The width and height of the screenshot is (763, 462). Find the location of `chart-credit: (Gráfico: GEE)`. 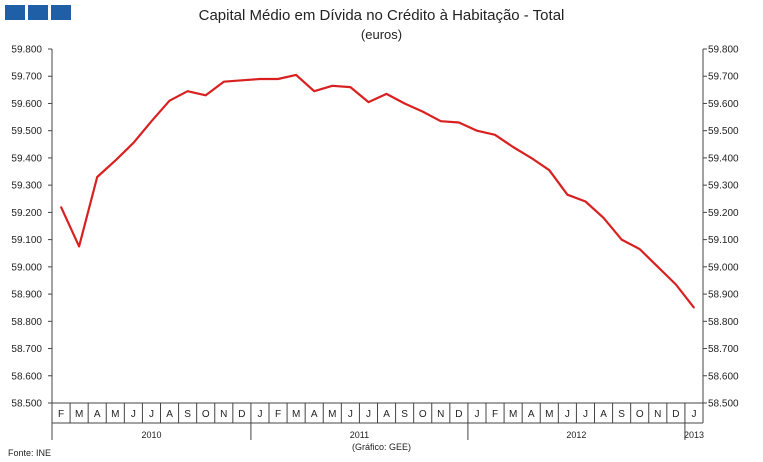

chart-credit: (Gráfico: GEE) is located at coordinates (381, 447).